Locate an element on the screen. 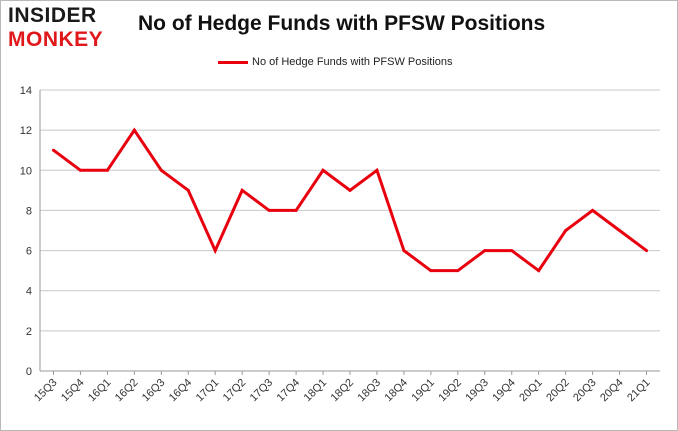 This screenshot has width=678, height=431. y-tick-label: 10 is located at coordinates (26, 171).